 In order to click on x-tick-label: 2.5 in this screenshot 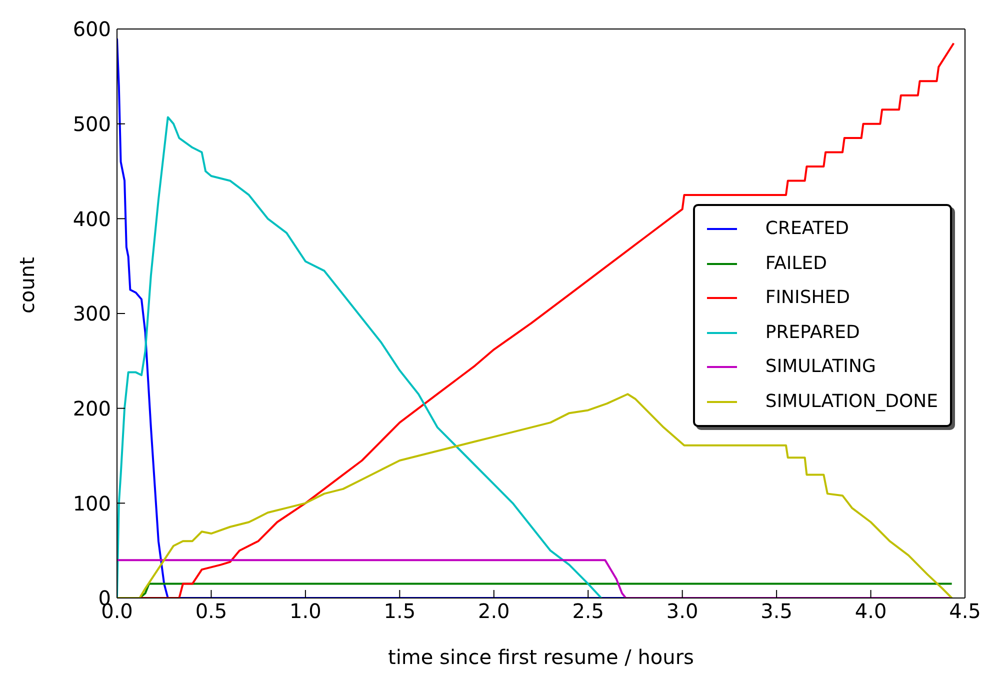, I will do `click(588, 611)`.